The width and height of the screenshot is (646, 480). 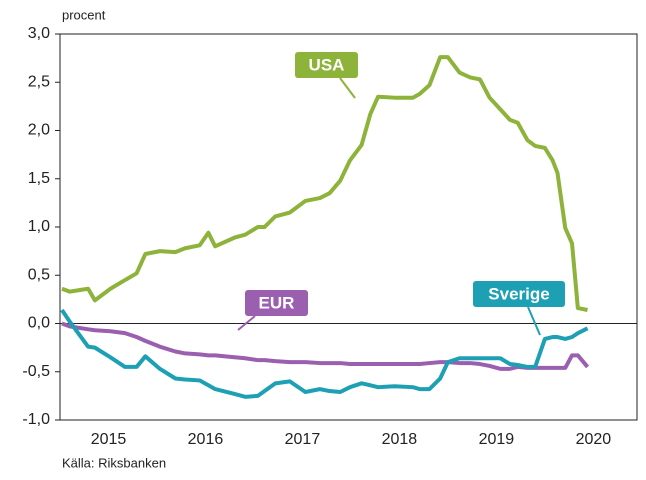 What do you see at coordinates (36, 371) in the screenshot?
I see `y-tick-label: -0,5` at bounding box center [36, 371].